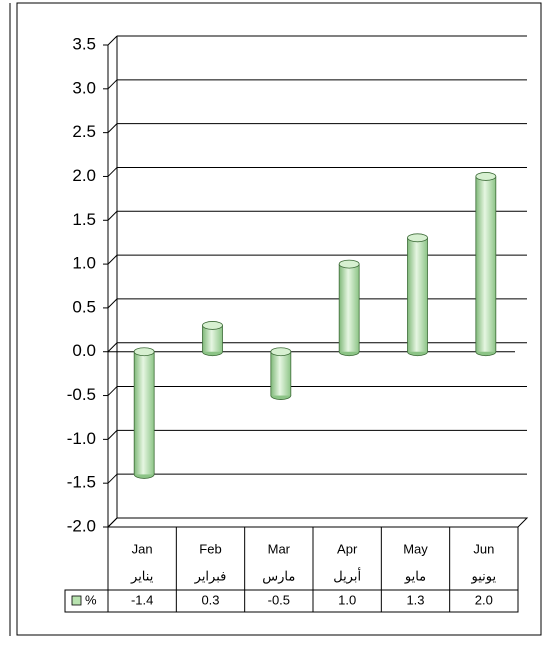  I want to click on x-tick-label: Jan, so click(142, 548).